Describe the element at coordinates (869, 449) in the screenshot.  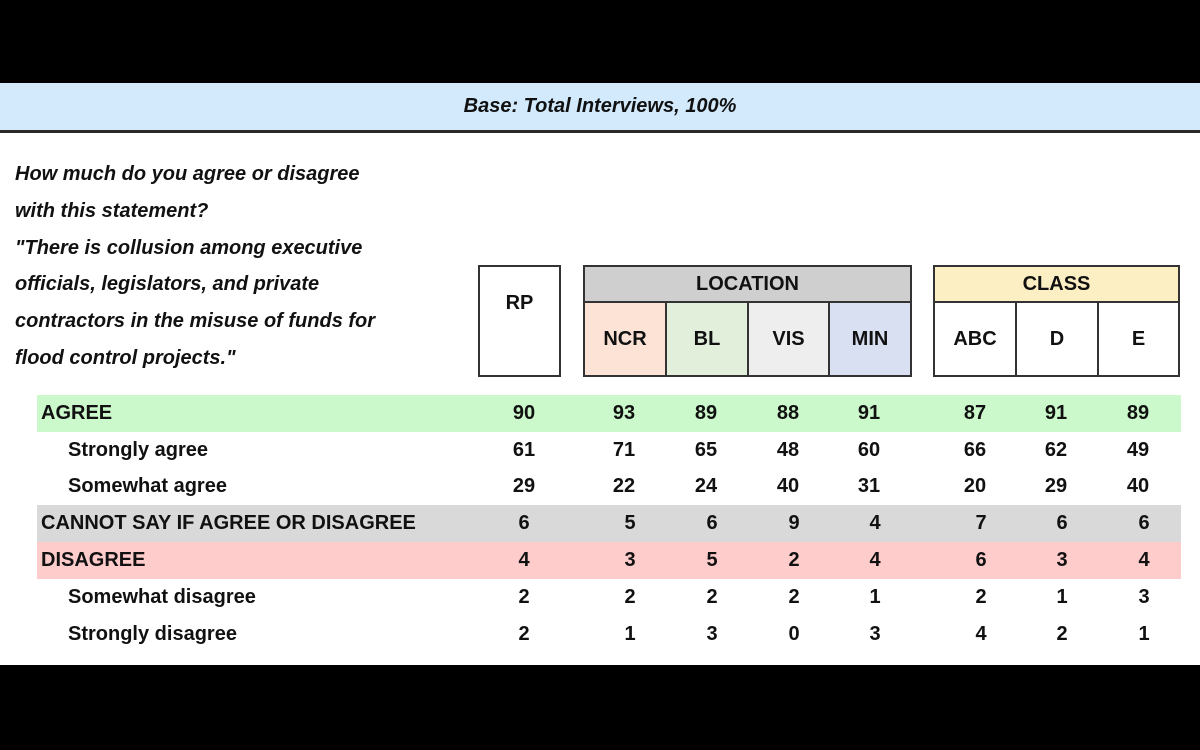
I see `cell-min: 60` at that location.